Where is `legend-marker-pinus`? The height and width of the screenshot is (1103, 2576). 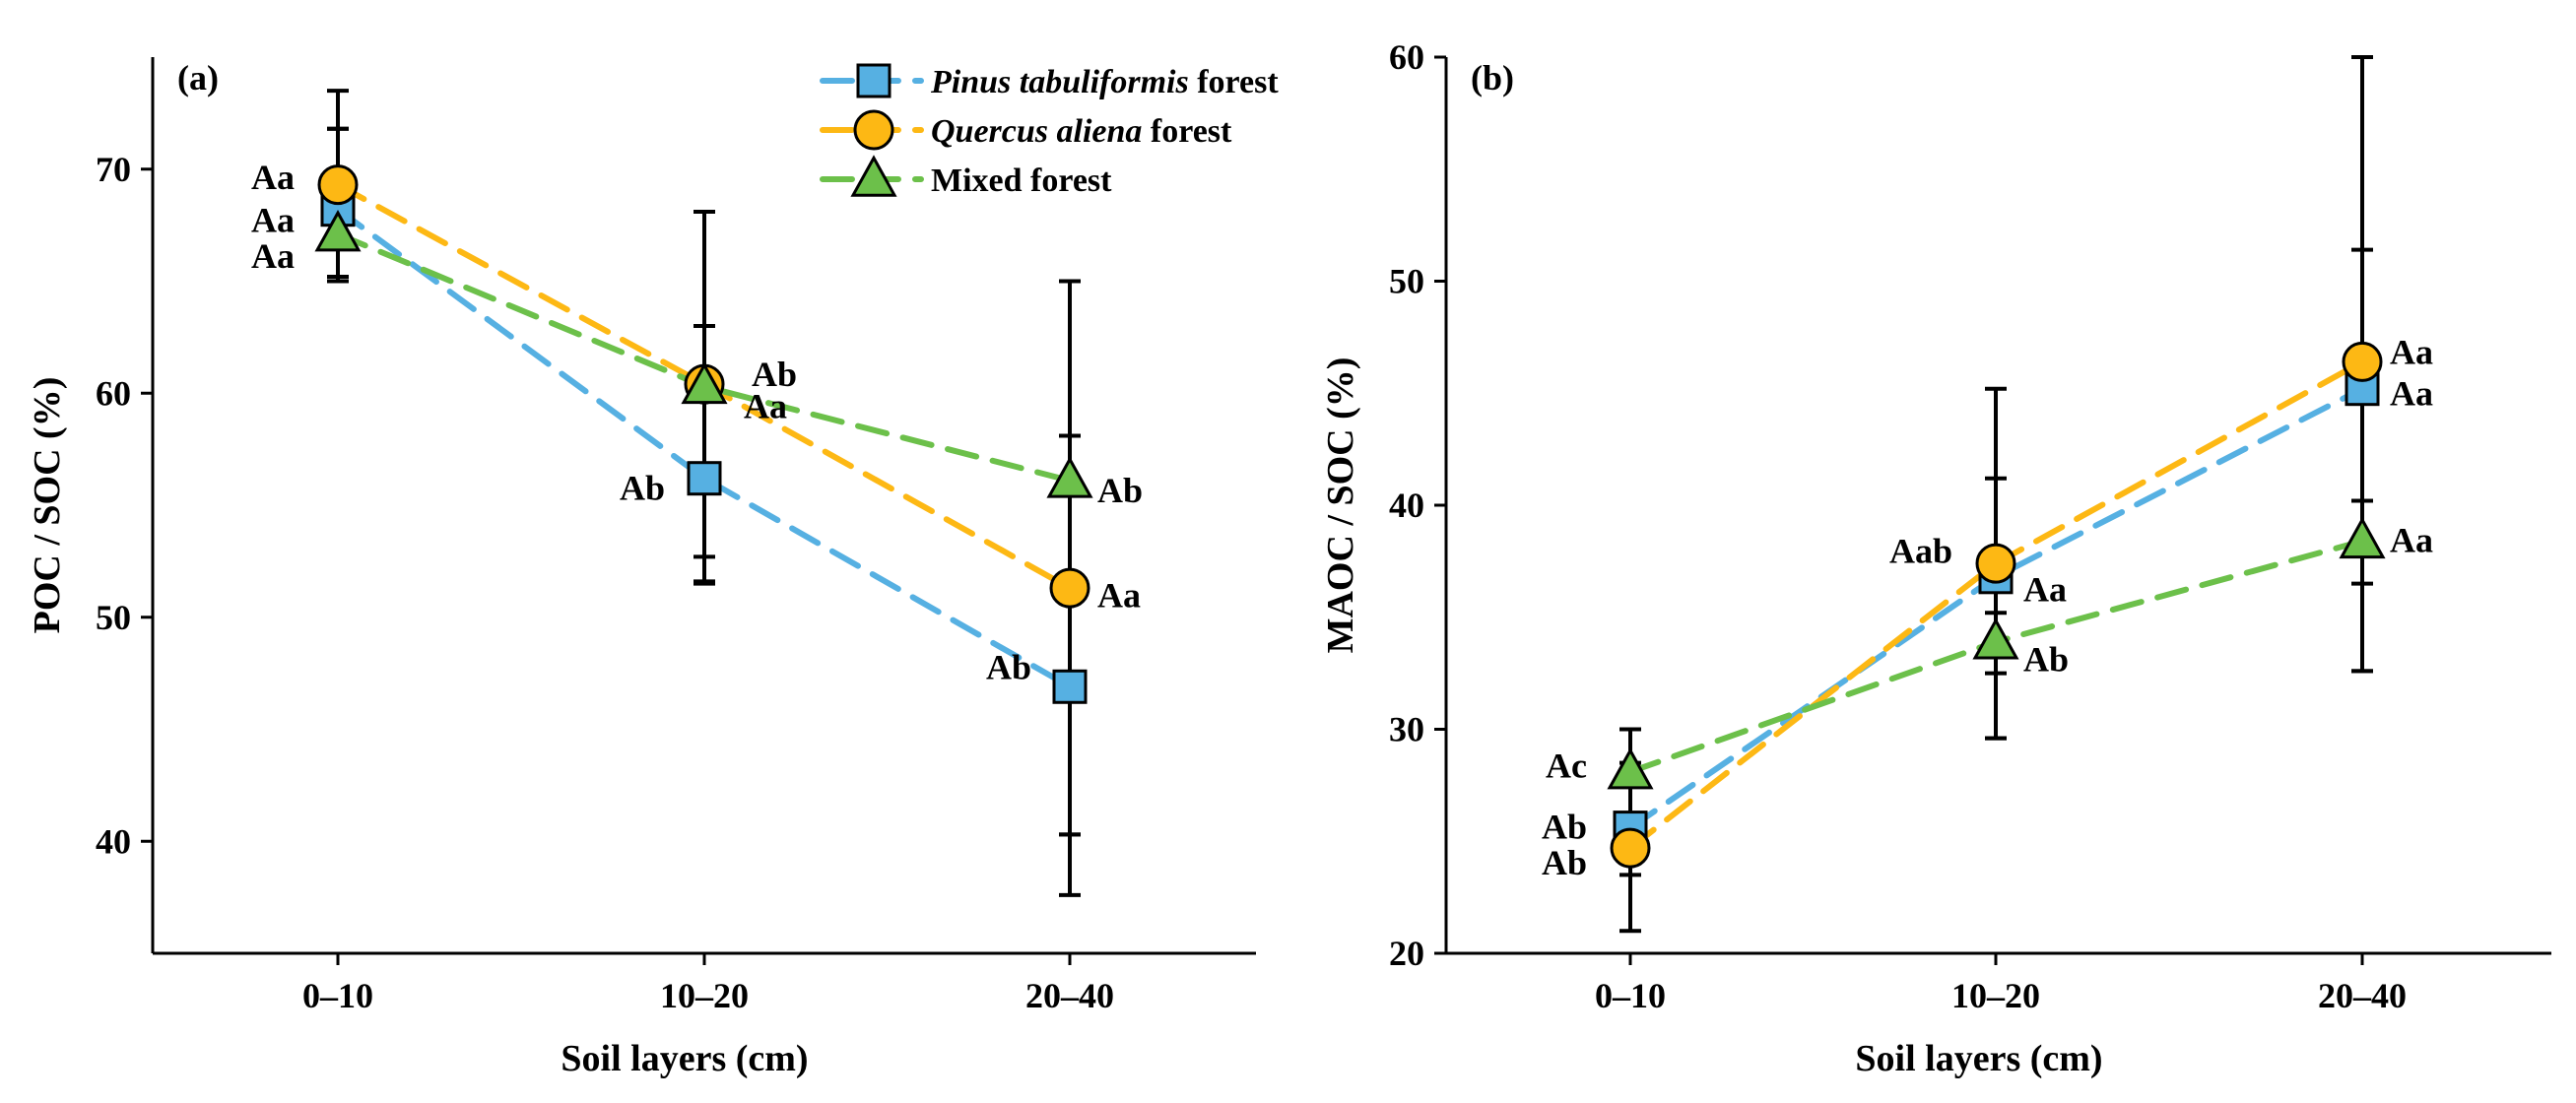
legend-marker-pinus is located at coordinates (874, 81).